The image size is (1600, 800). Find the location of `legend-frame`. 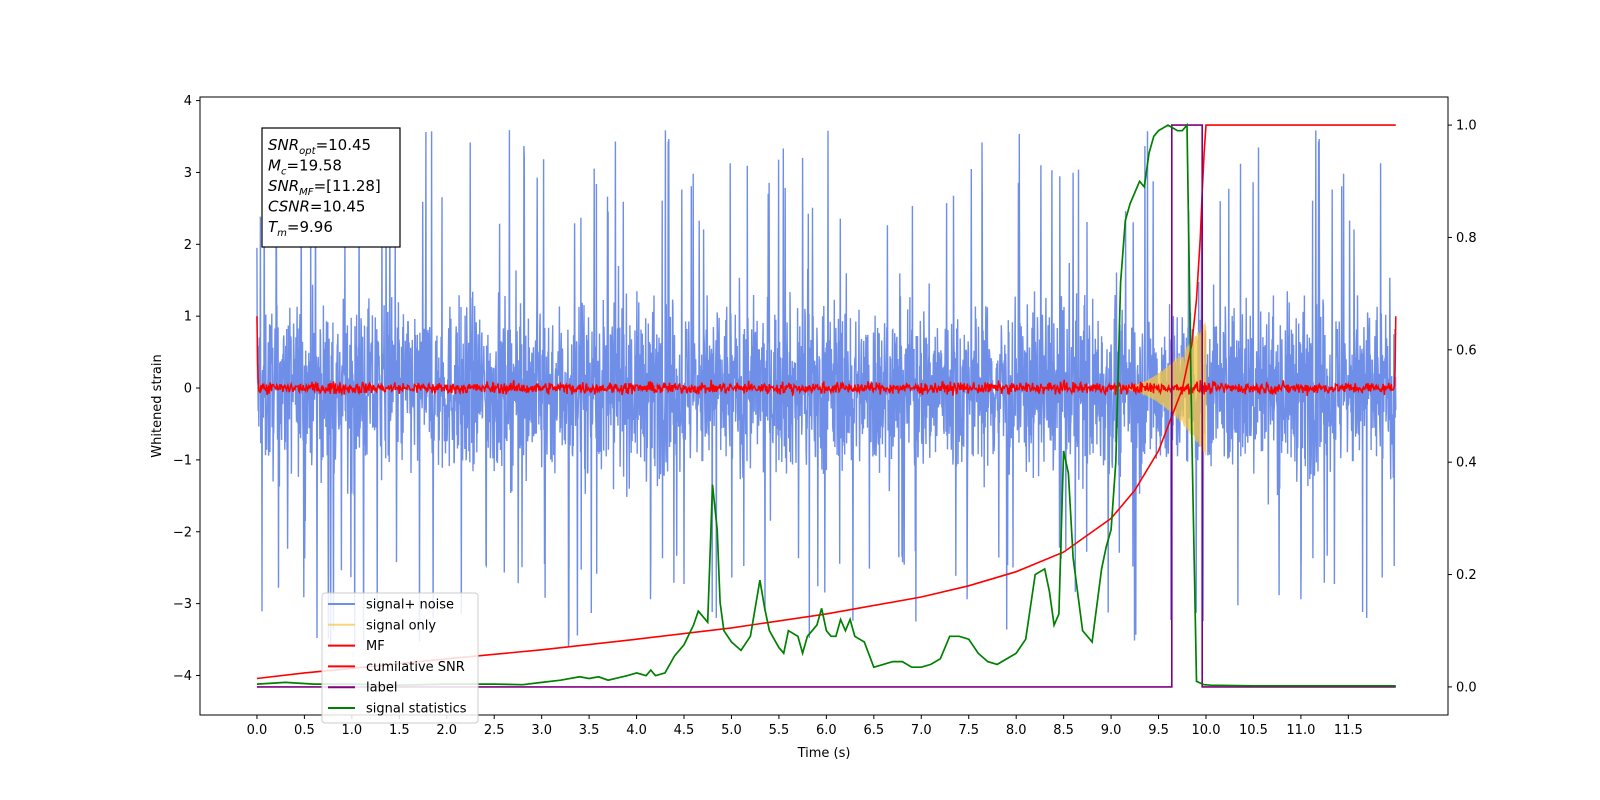

legend-frame is located at coordinates (400, 658).